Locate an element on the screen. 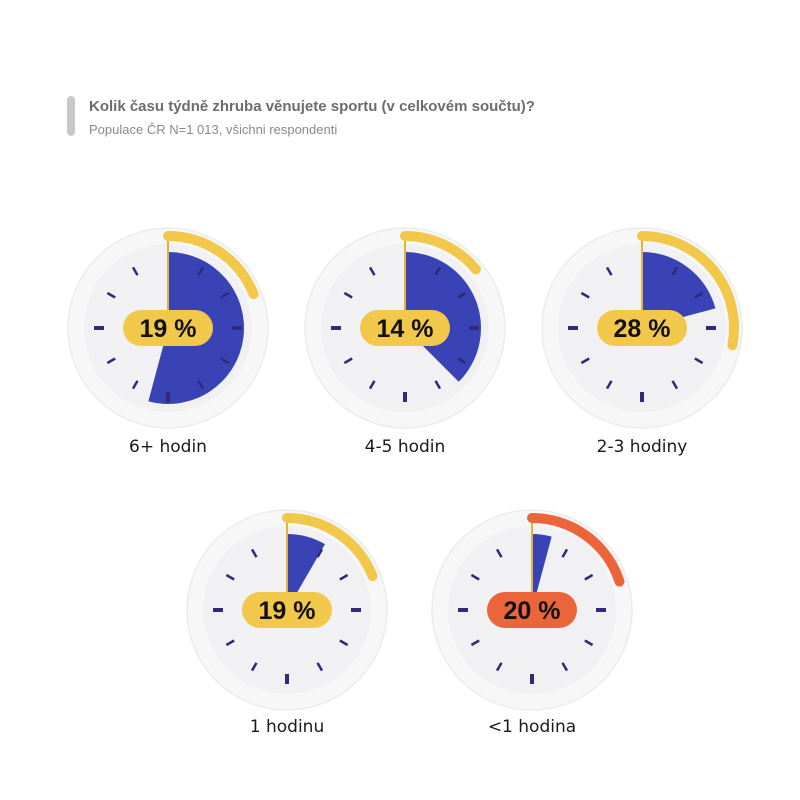 The height and width of the screenshot is (800, 800). clock-4: 19 % 1 hodinu is located at coordinates (287, 623).